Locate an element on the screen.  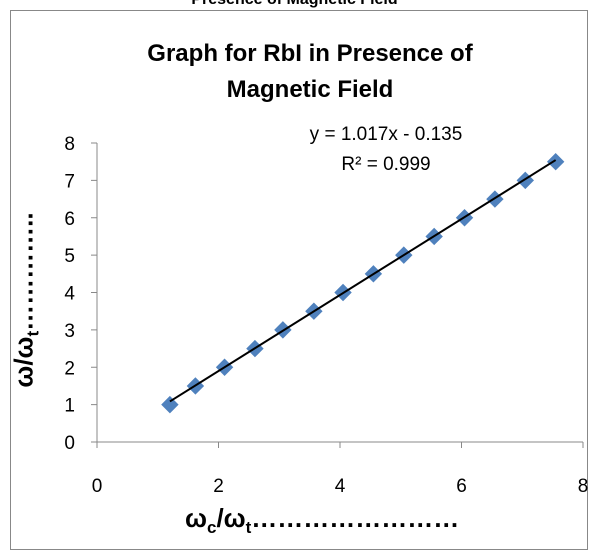
cut-off-header-text: Presence of Magnetic Field is located at coordinates (294, 4).